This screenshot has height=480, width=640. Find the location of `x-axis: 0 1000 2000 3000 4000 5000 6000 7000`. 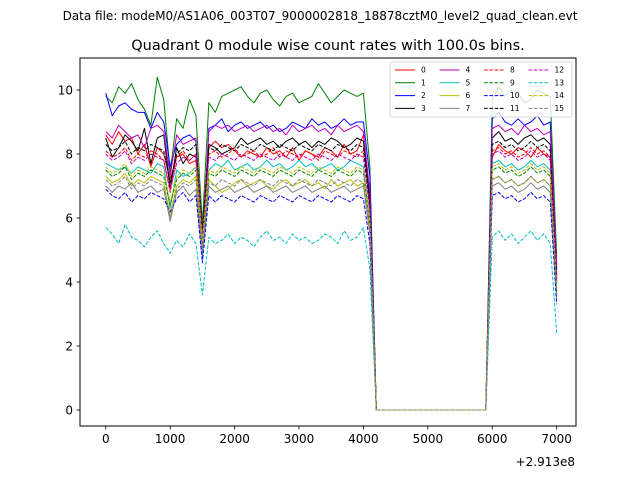

x-axis: 0 1000 2000 3000 4000 5000 6000 7000 is located at coordinates (337, 436).